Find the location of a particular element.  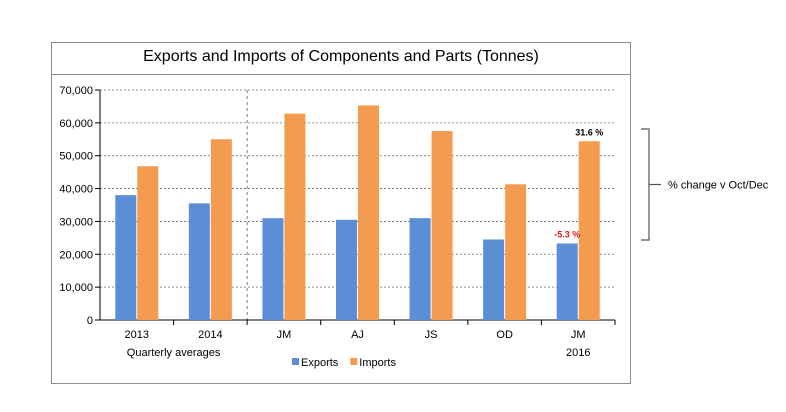

y-tick-label: 10,000 is located at coordinates (76, 288).